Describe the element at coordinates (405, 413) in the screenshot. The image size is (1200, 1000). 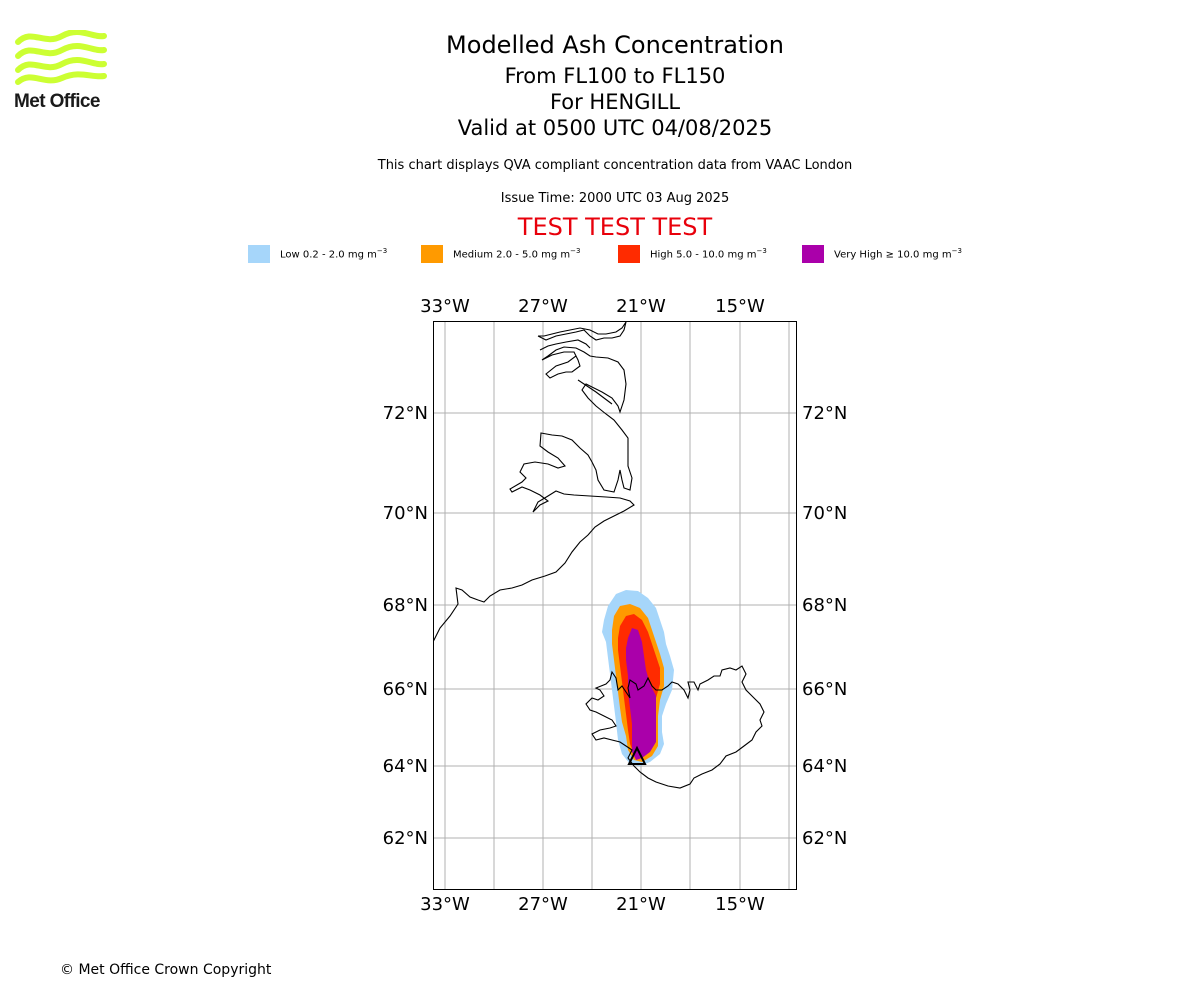
I see `lat-label-left-72n: 72°N` at that location.